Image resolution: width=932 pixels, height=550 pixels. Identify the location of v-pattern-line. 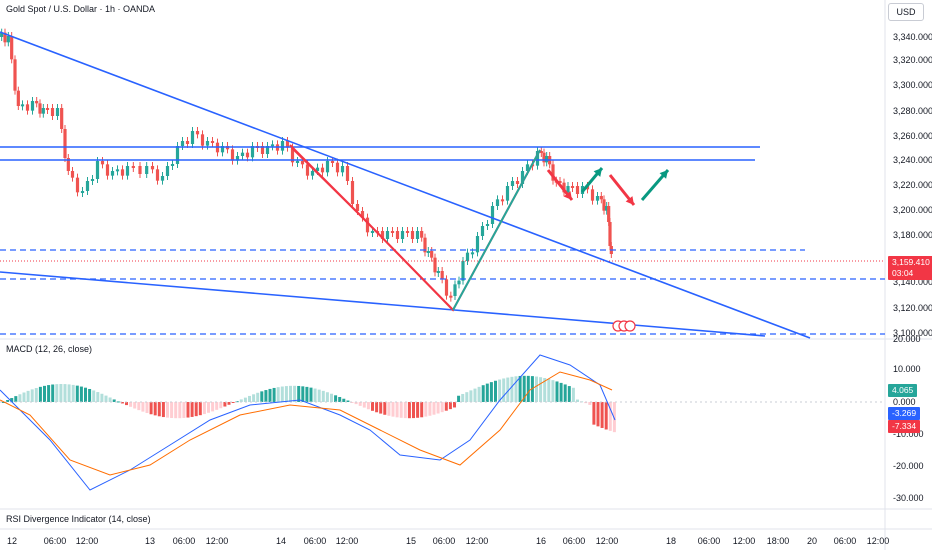
(372, 229).